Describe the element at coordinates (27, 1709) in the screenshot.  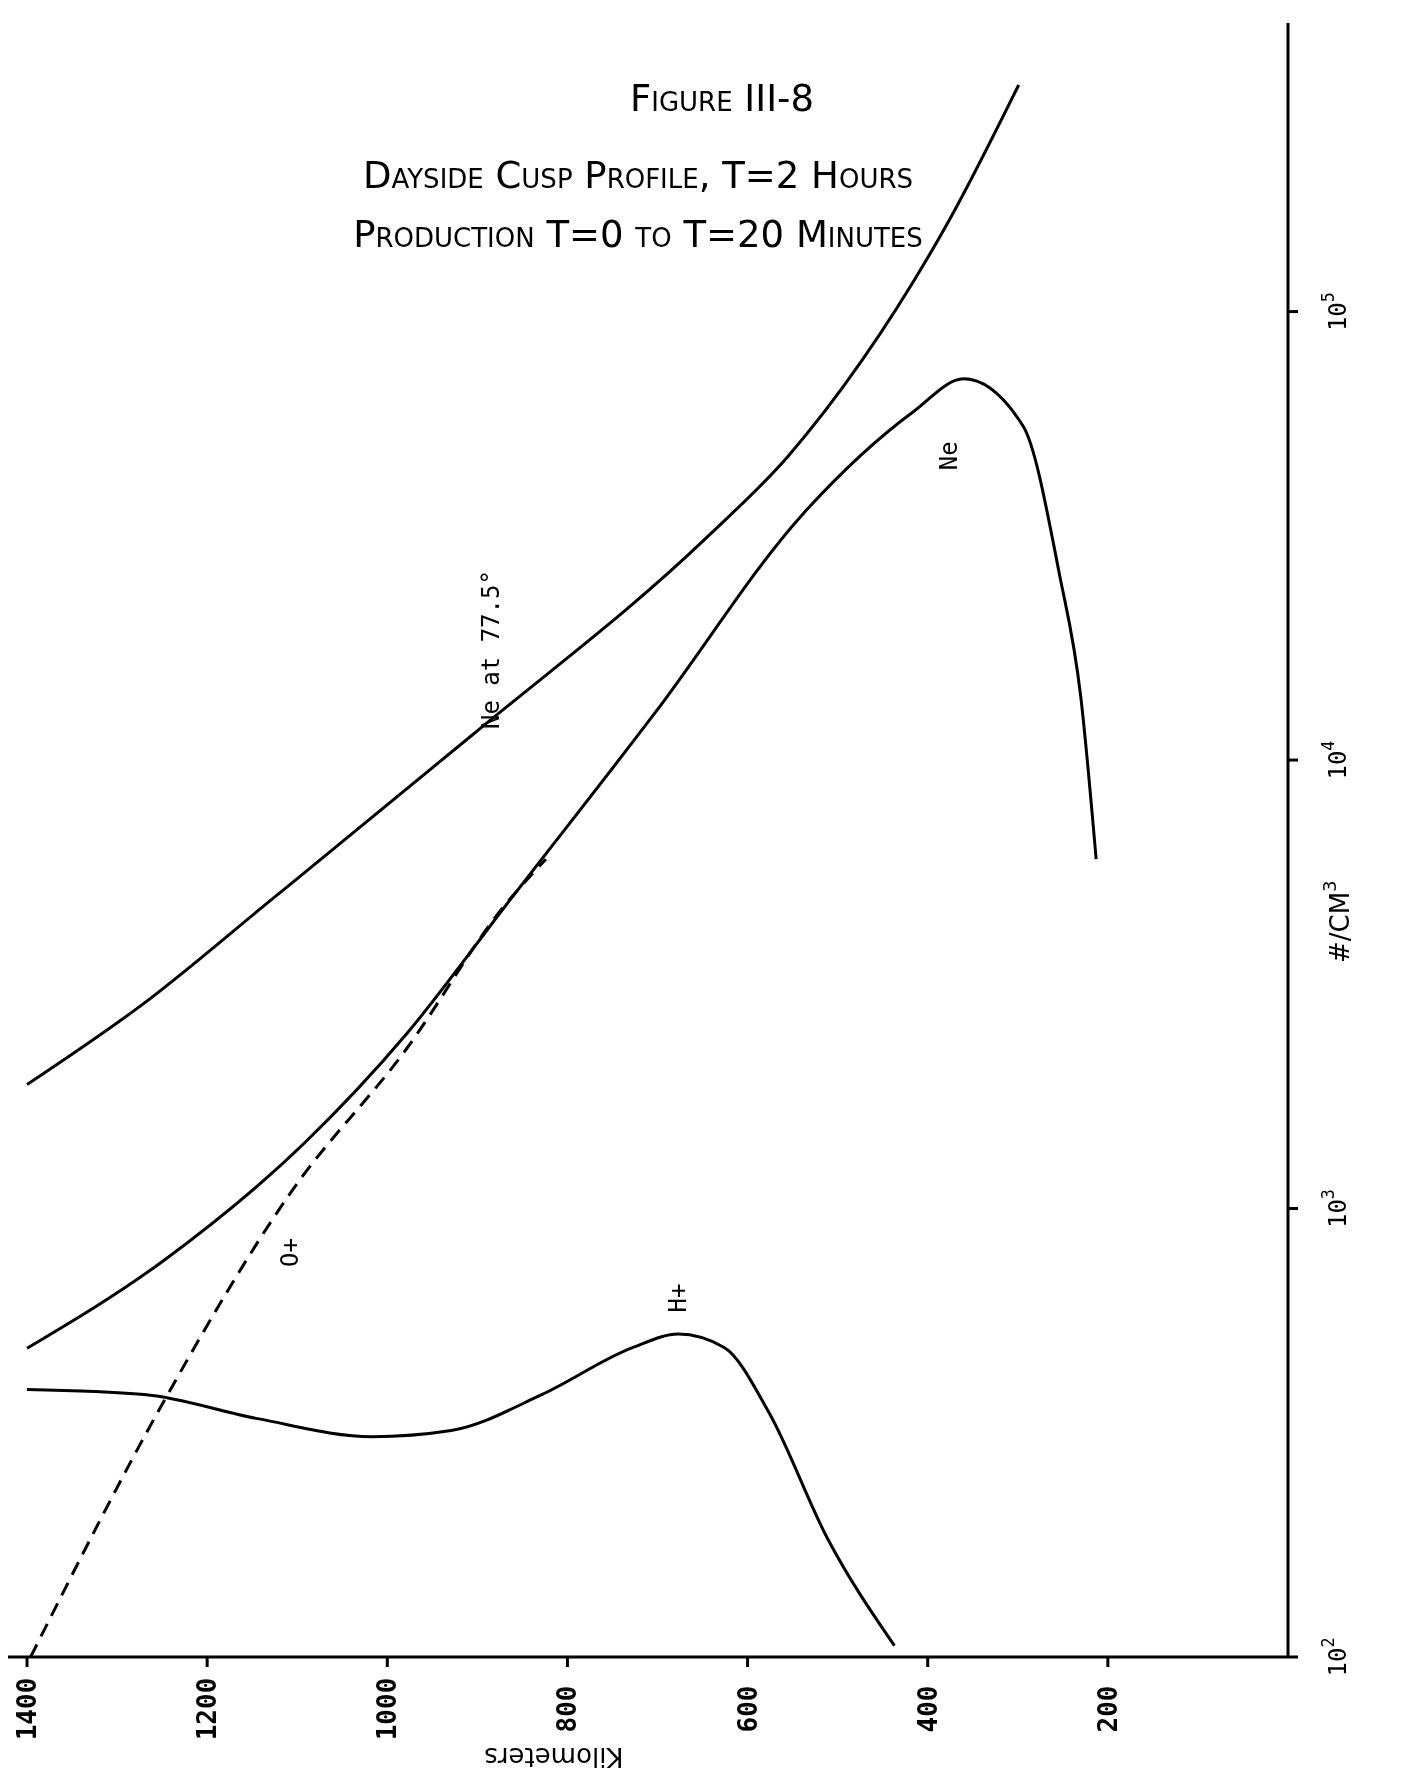
I see `x-tick-label: 1400` at that location.